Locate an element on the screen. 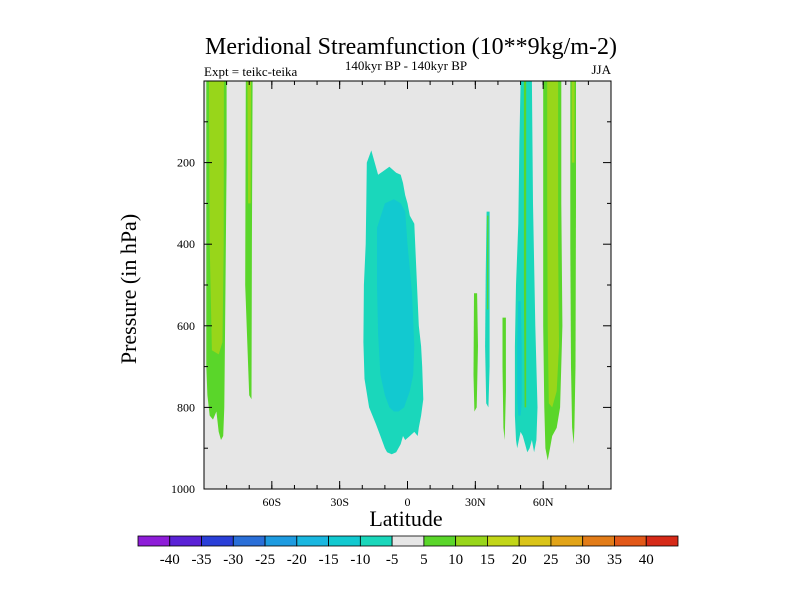 The width and height of the screenshot is (800, 600). subtitle-season: JJA is located at coordinates (601, 69).